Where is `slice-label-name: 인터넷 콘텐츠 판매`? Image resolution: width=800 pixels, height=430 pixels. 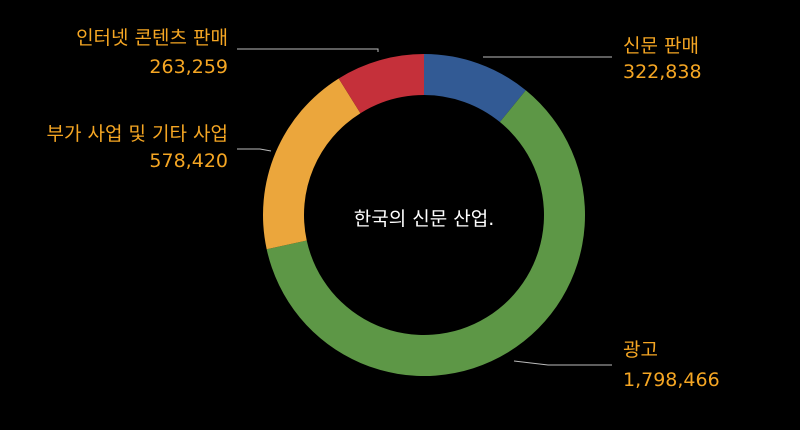 slice-label-name: 인터넷 콘텐츠 판매 is located at coordinates (152, 38).